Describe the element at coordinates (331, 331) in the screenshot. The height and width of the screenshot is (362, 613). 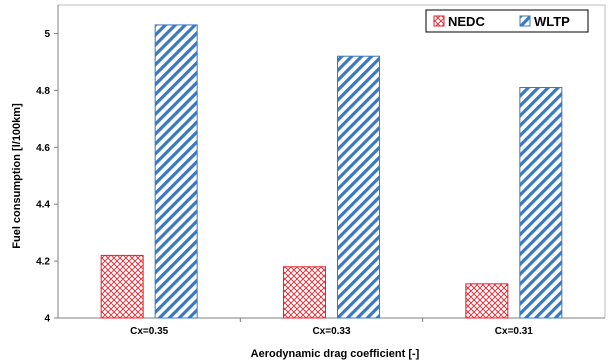
I see `x-tick-label: Cx=0.33` at that location.